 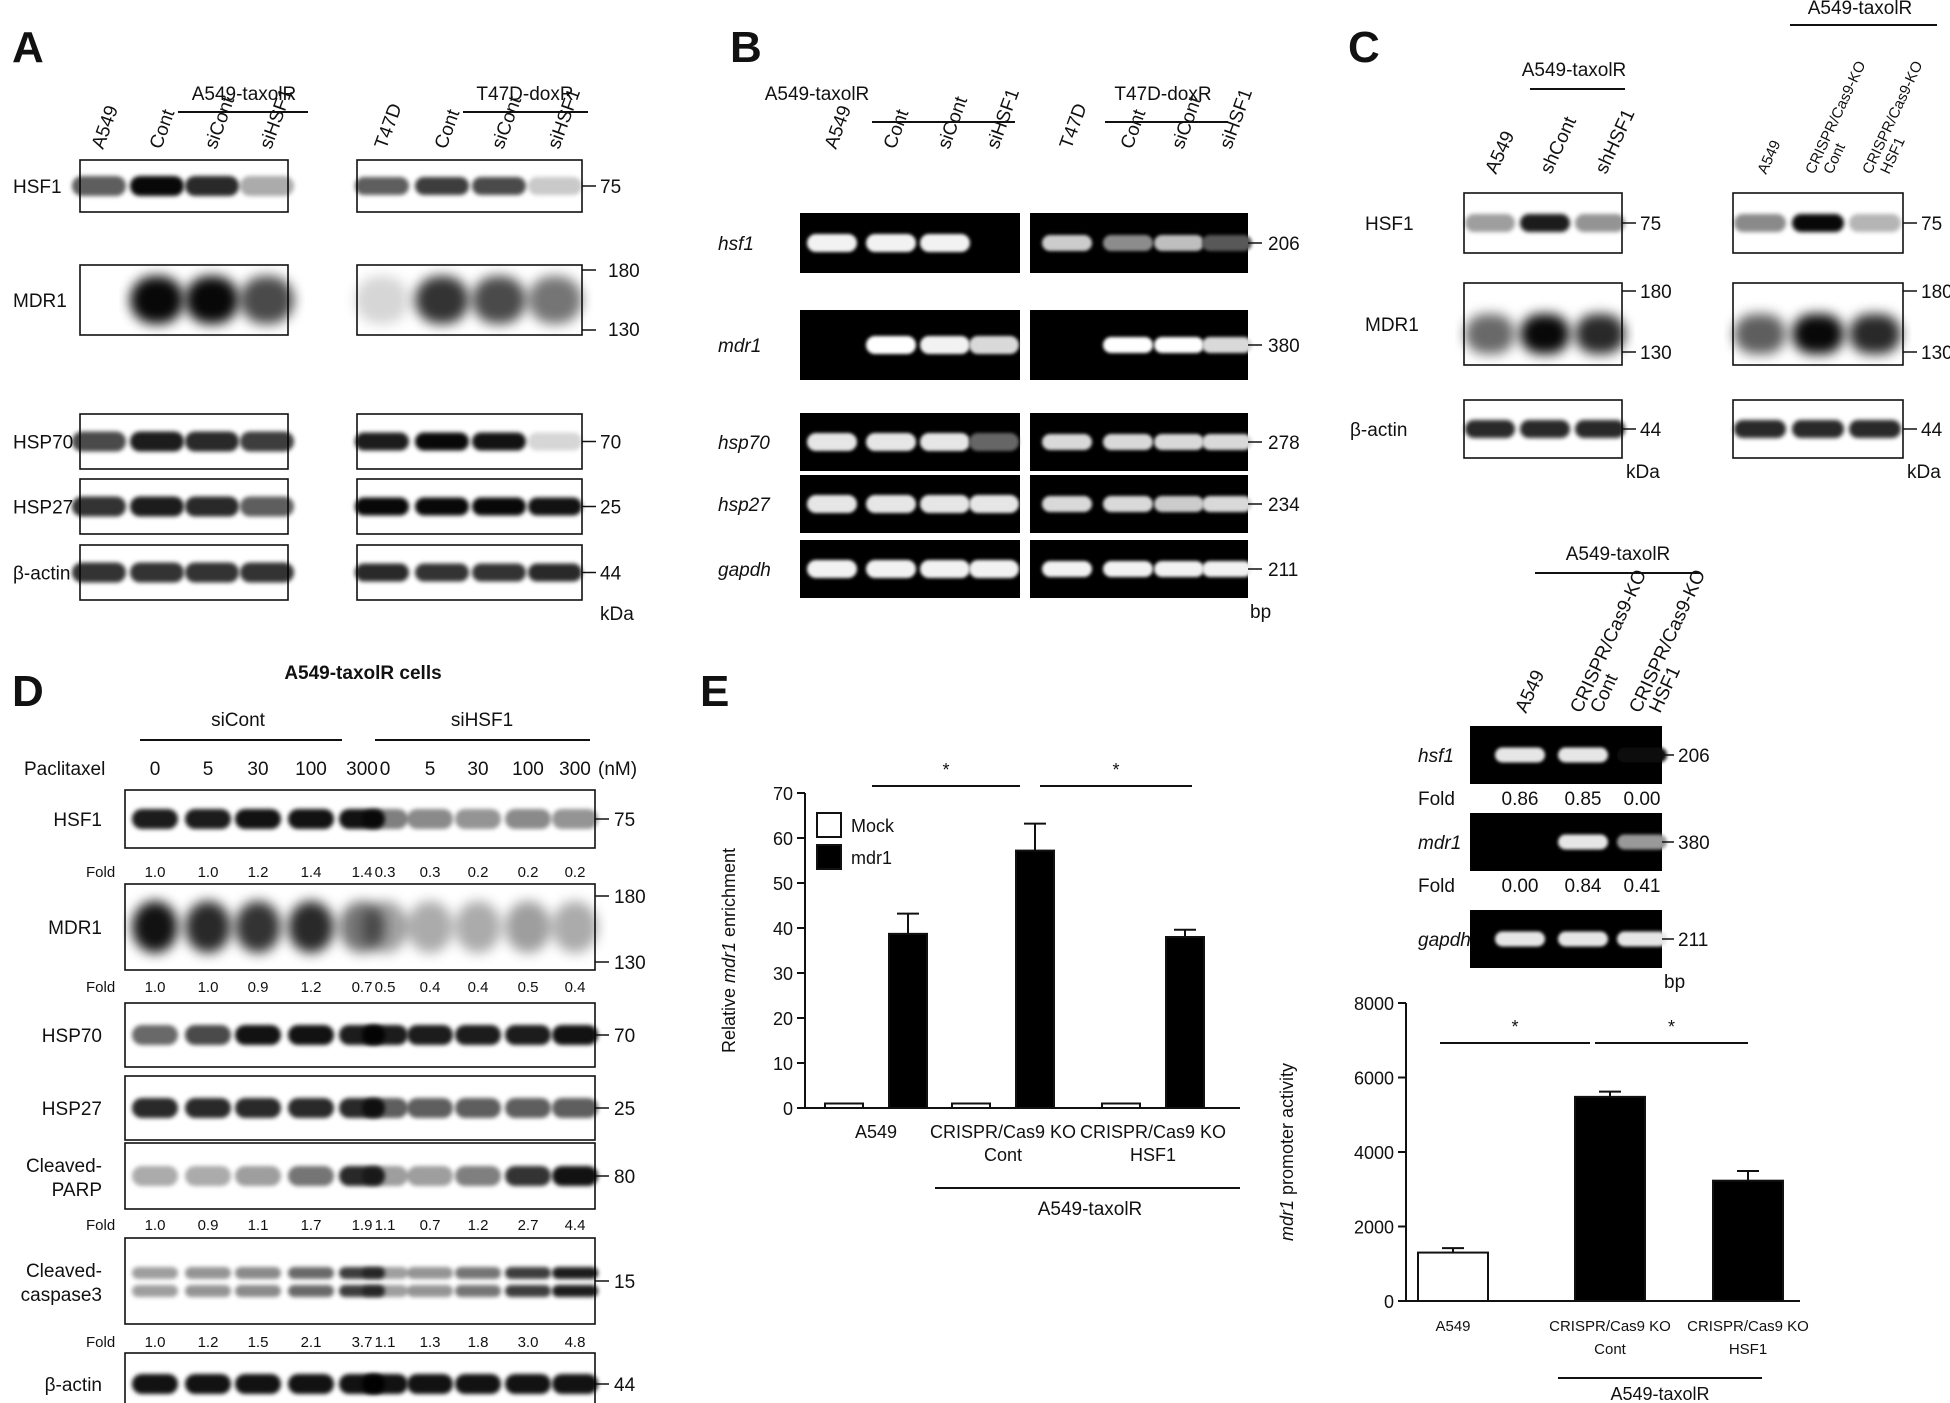 What do you see at coordinates (1935, 292) in the screenshot?
I see `panel-c-size-marker: 180` at bounding box center [1935, 292].